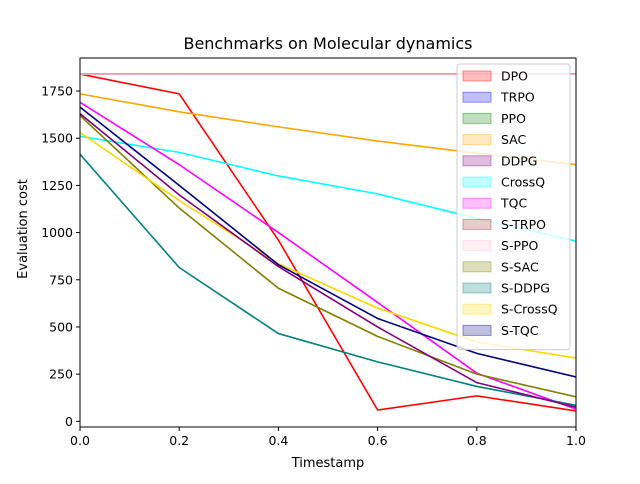 The width and height of the screenshot is (640, 484). Describe the element at coordinates (57, 138) in the screenshot. I see `y-tick-label: 1500` at that location.